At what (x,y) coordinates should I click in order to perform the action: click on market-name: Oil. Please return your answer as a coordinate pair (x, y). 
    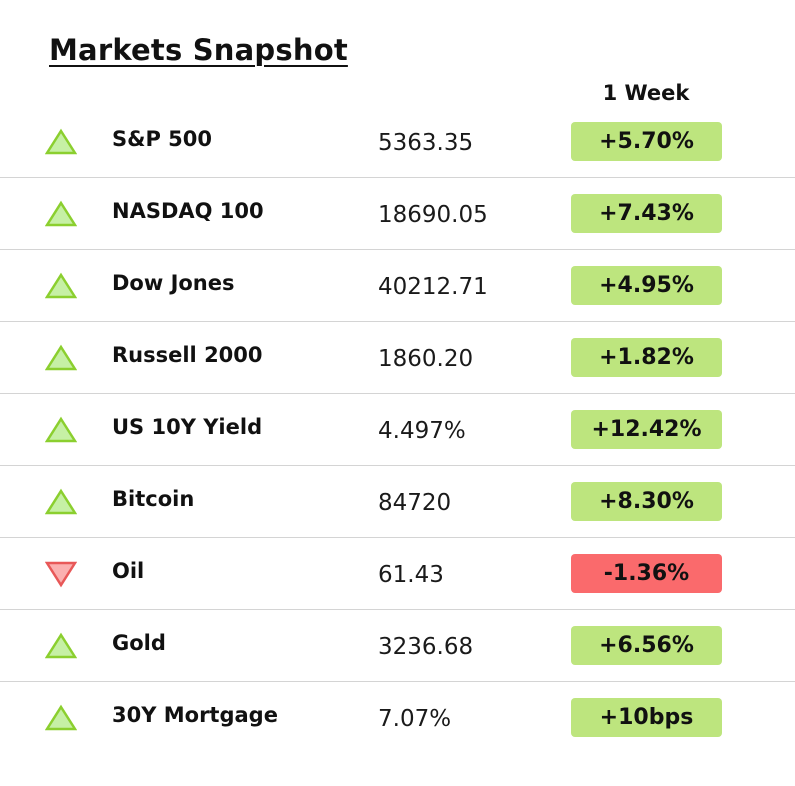
    Looking at the image, I should click on (128, 571).